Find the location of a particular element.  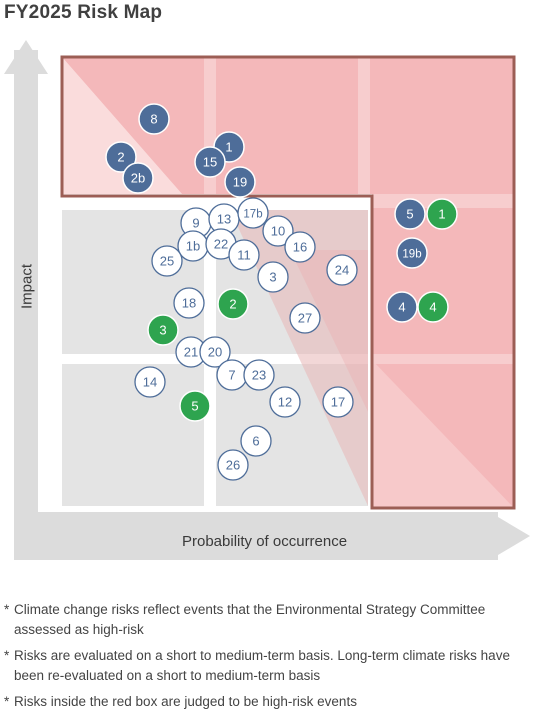

risk-marker-white: 27 is located at coordinates (305, 318).